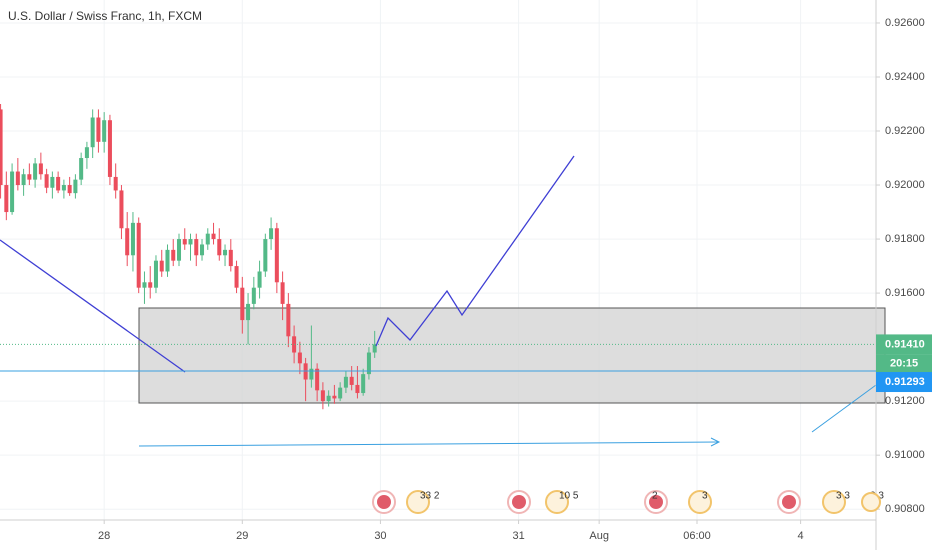 This screenshot has height=550, width=932. What do you see at coordinates (905, 344) in the screenshot?
I see `last-price-label: 0.91410` at bounding box center [905, 344].